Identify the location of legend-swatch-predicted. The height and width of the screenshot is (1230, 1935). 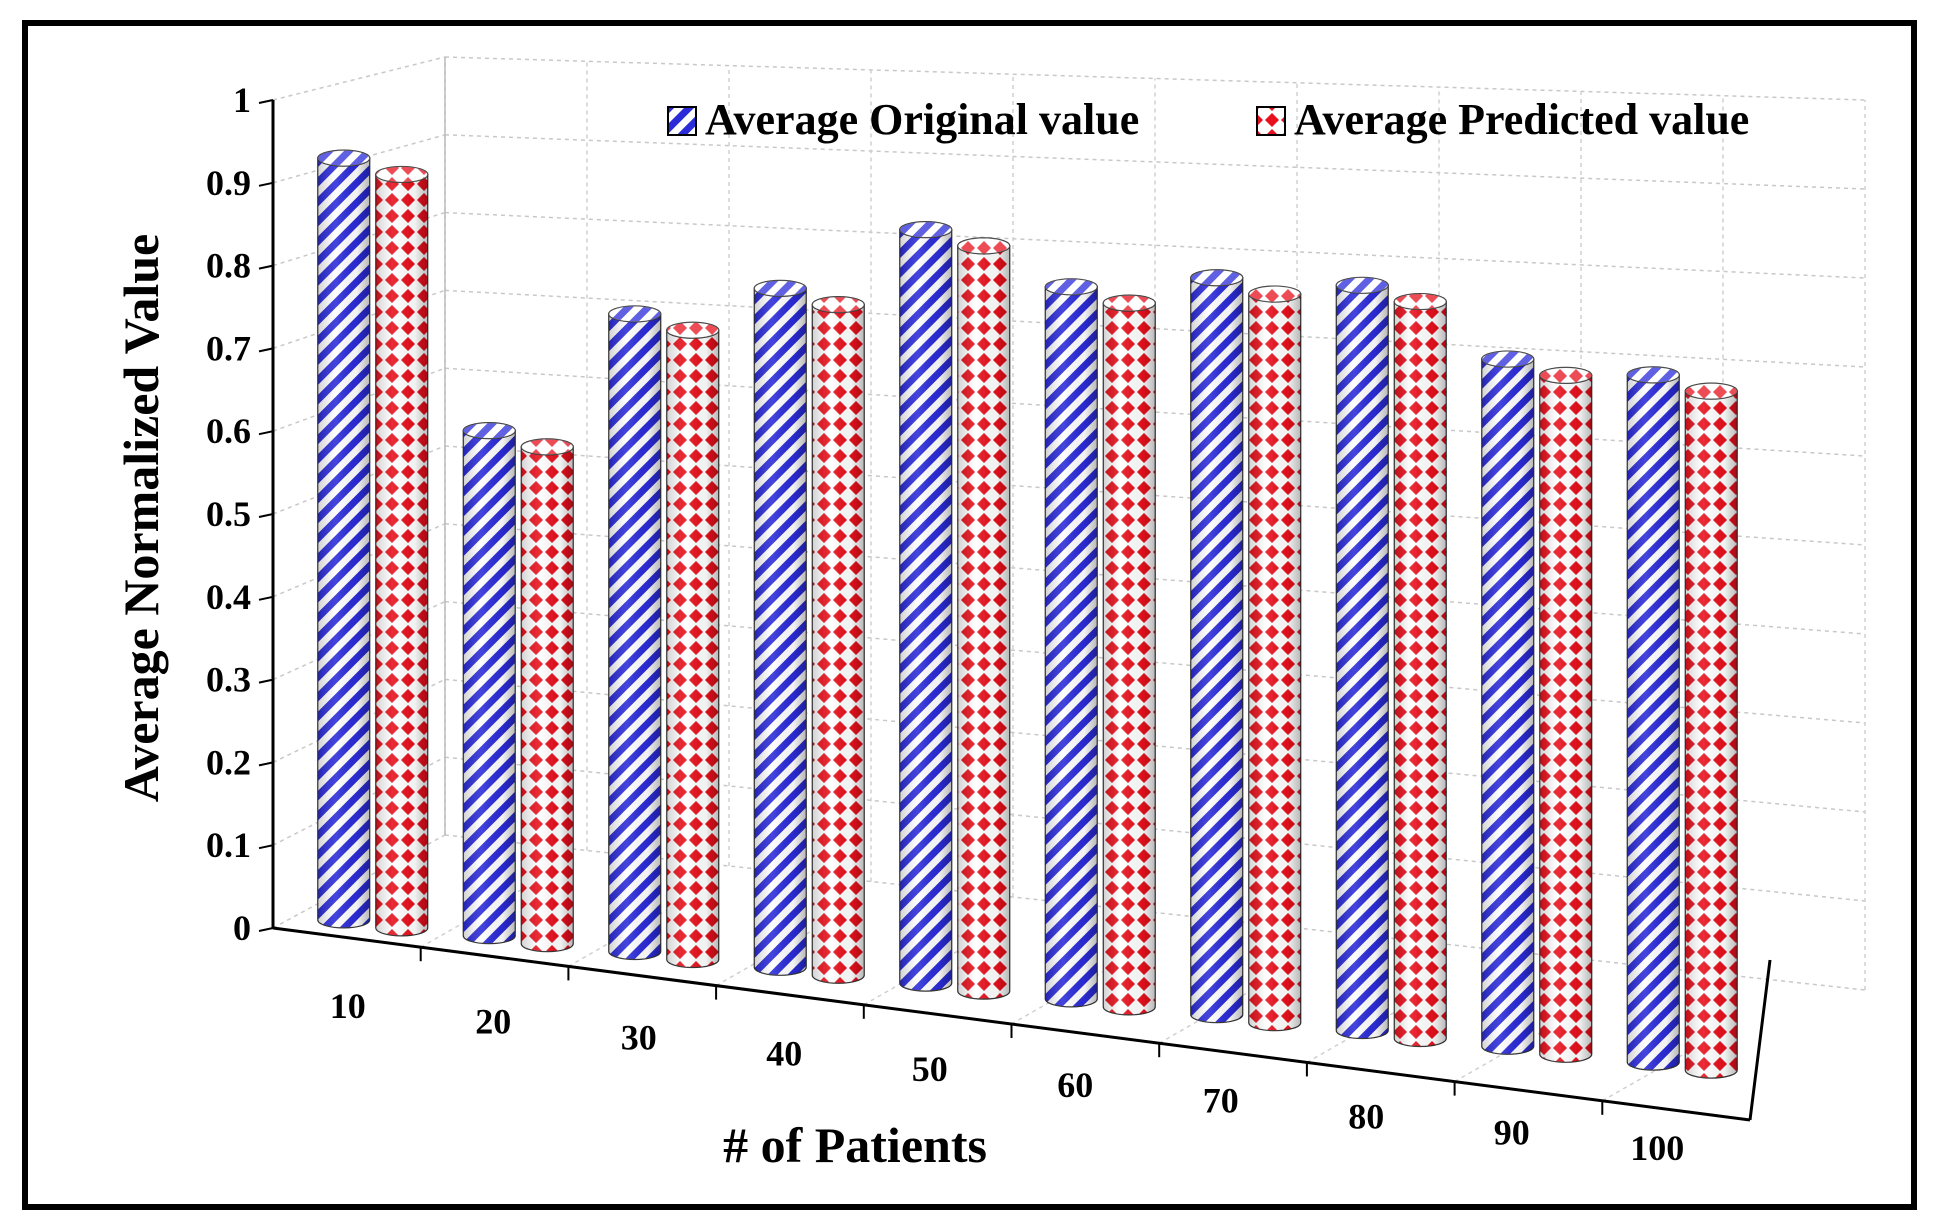
(1271, 121).